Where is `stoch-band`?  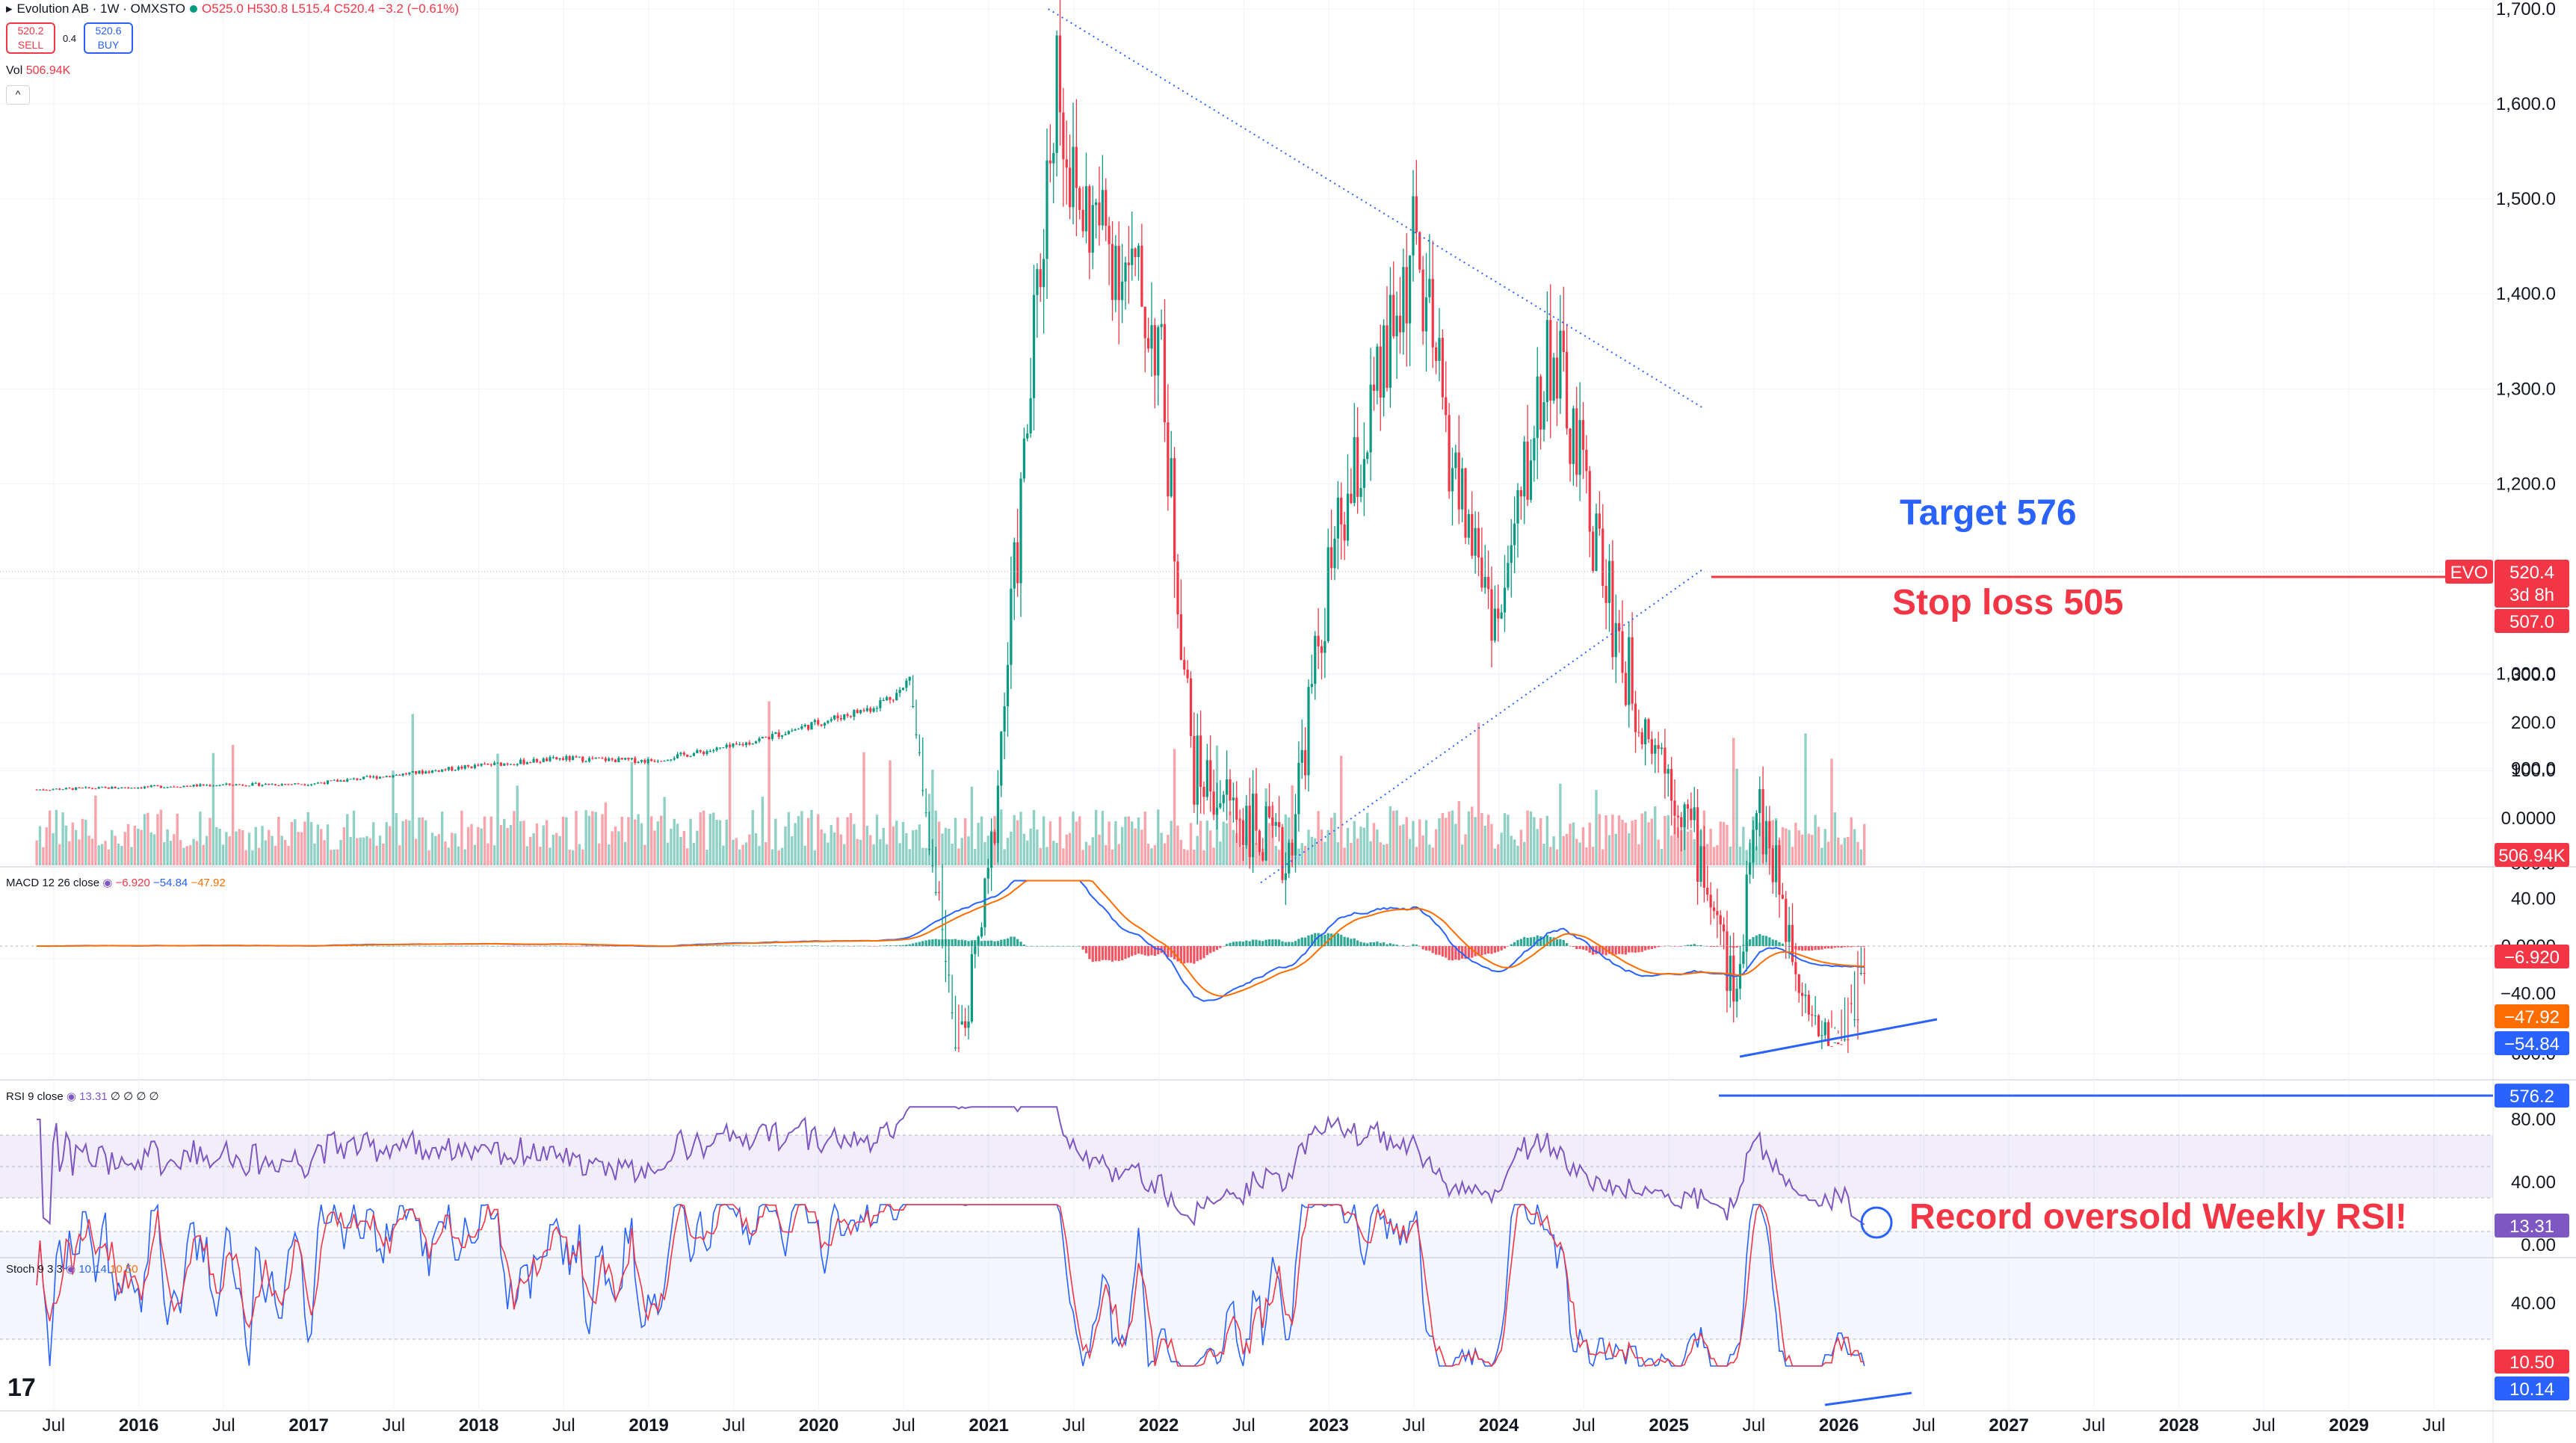 stoch-band is located at coordinates (1247, 1285).